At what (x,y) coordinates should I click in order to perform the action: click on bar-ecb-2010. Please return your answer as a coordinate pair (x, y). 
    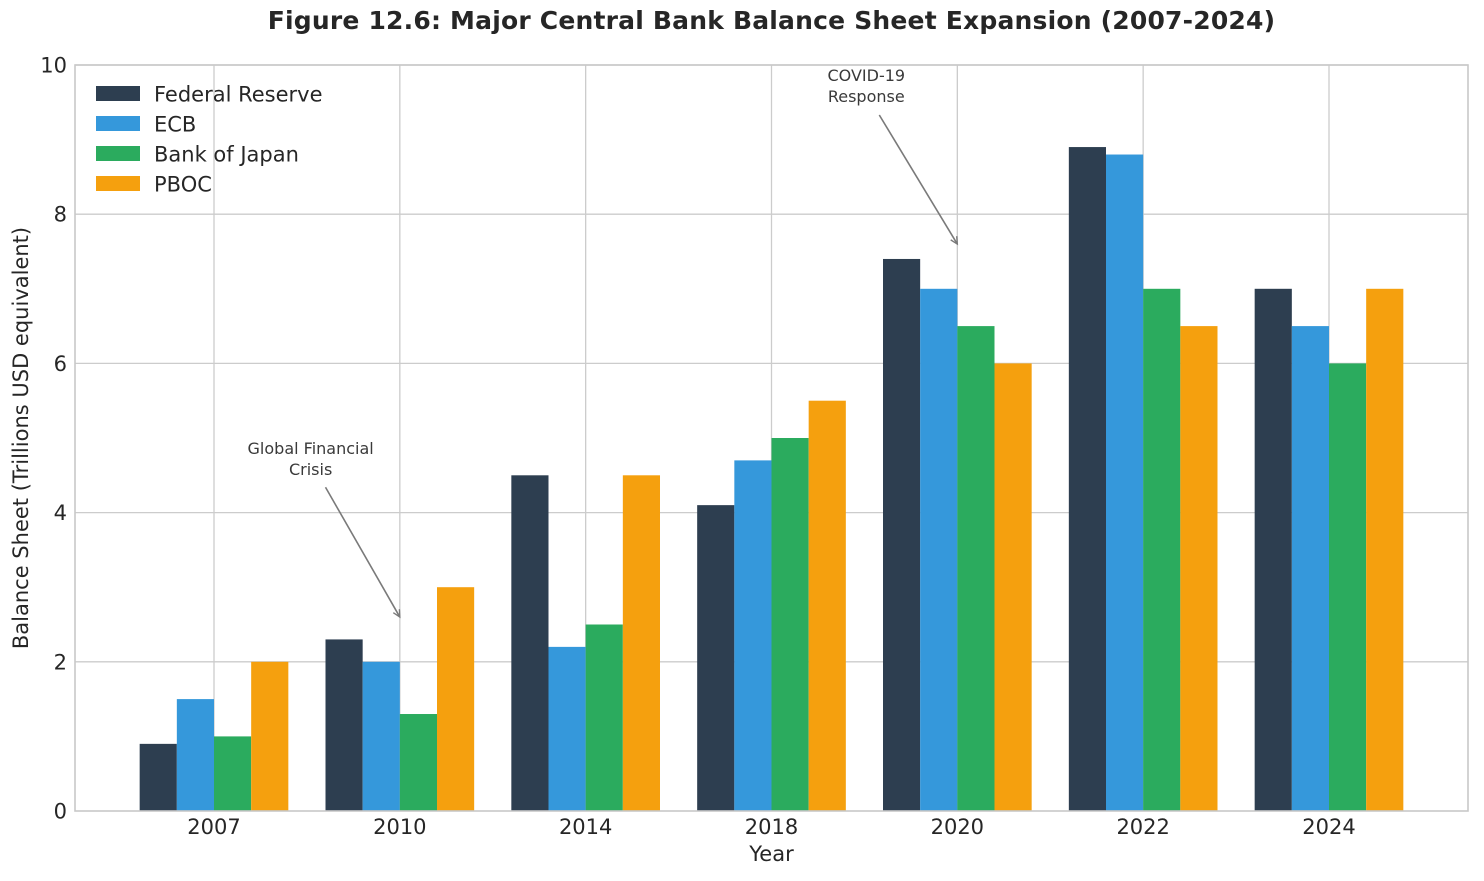
    Looking at the image, I should click on (381, 736).